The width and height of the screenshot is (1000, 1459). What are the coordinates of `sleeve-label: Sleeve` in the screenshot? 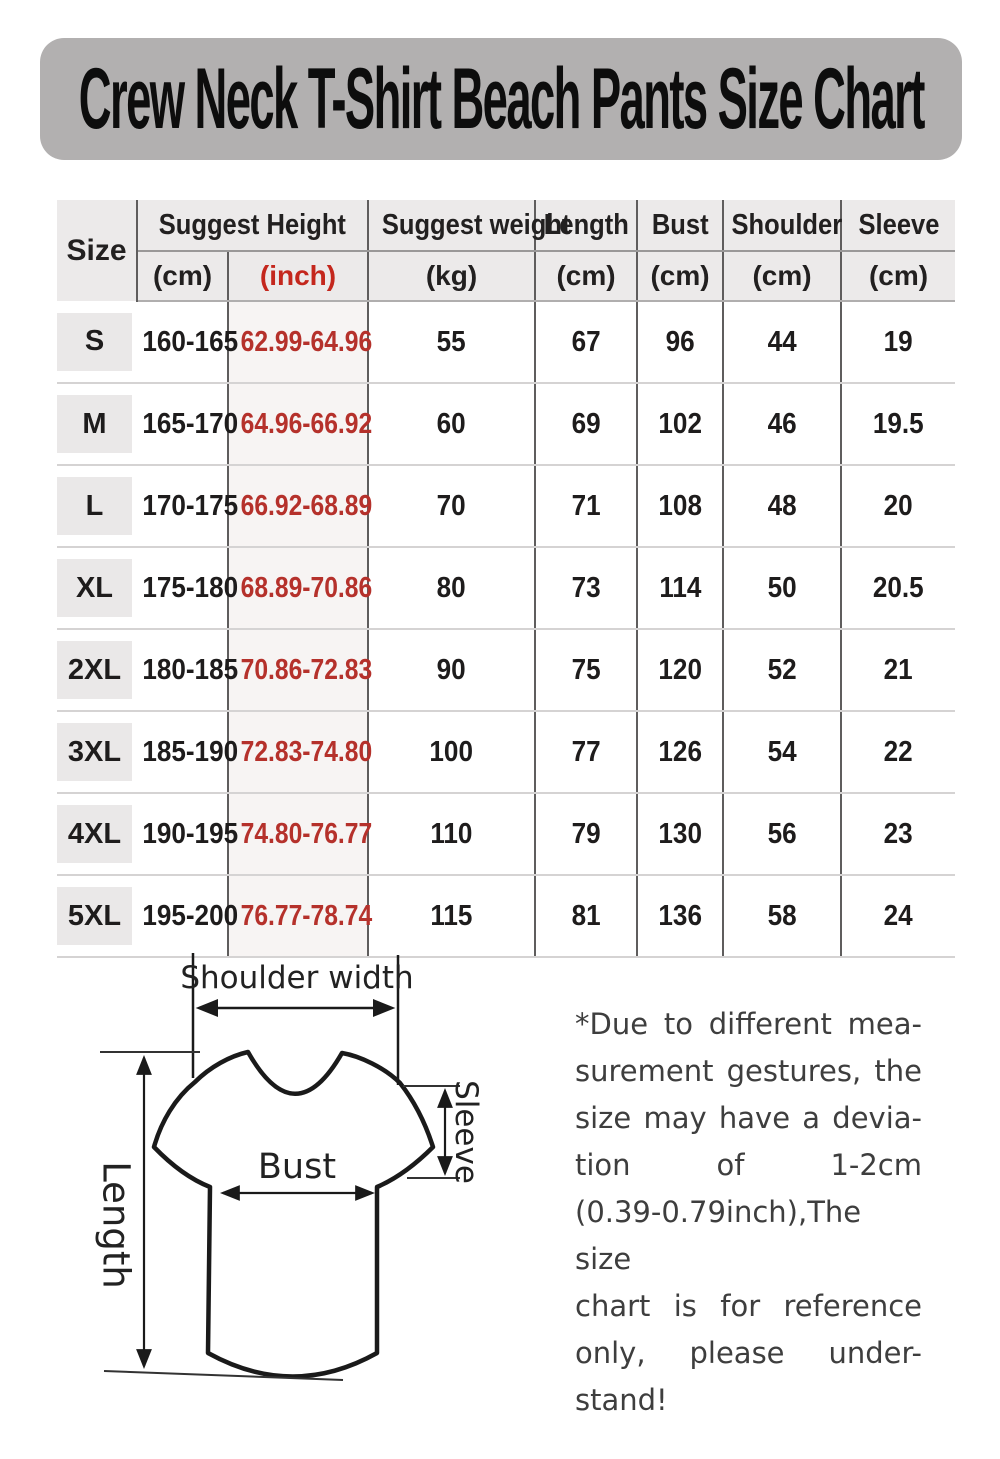 It's located at (466, 1132).